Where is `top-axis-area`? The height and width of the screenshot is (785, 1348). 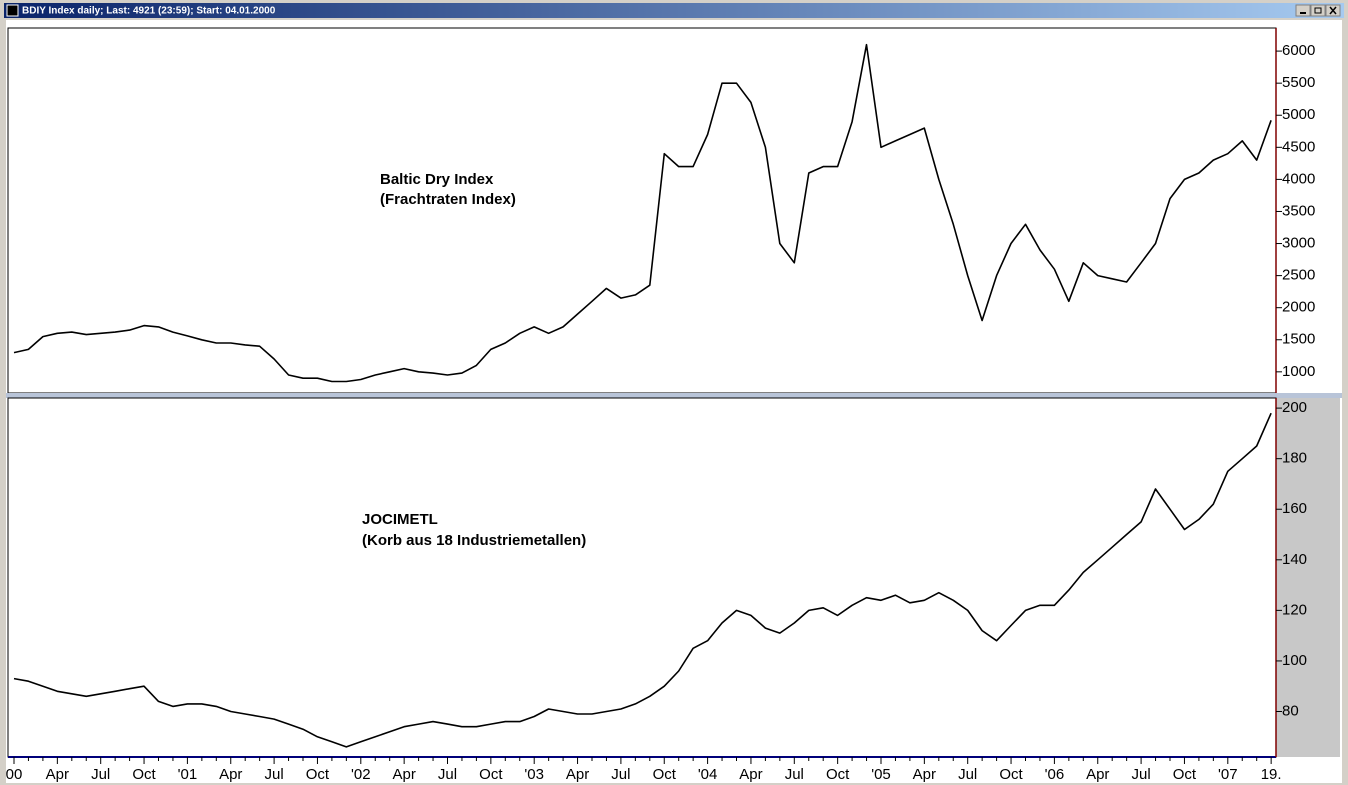
top-axis-area is located at coordinates (1308, 210).